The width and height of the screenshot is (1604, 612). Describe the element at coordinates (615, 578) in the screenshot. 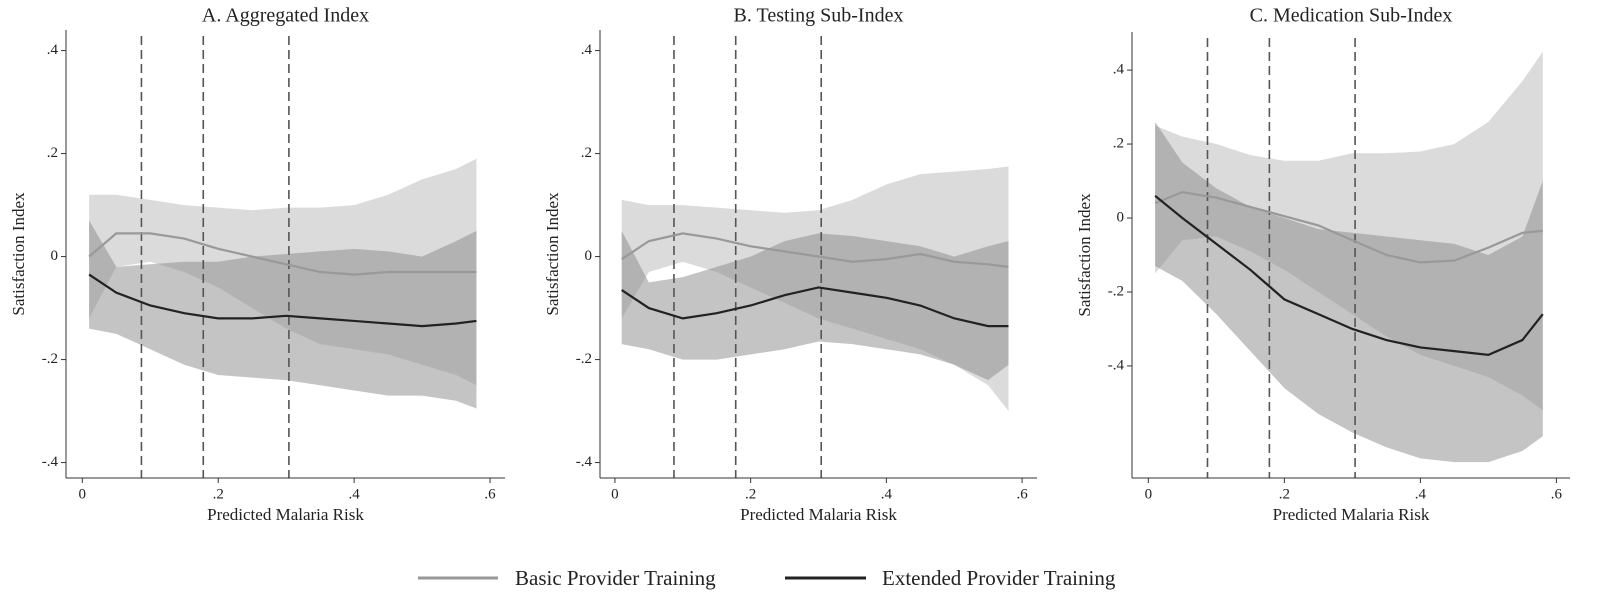

I see `legend-label: Basic Provider Training` at that location.